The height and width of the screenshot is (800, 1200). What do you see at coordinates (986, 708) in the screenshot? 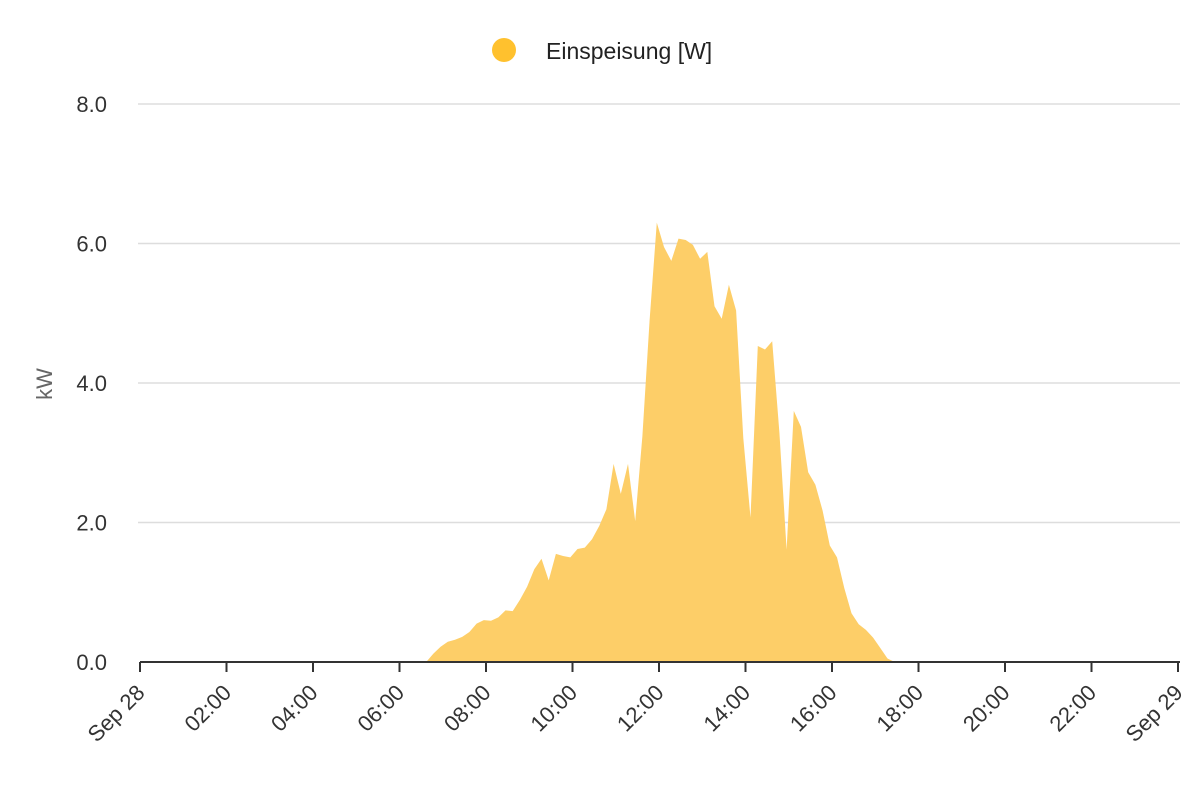
I see `x-tick-label: 20:00` at bounding box center [986, 708].